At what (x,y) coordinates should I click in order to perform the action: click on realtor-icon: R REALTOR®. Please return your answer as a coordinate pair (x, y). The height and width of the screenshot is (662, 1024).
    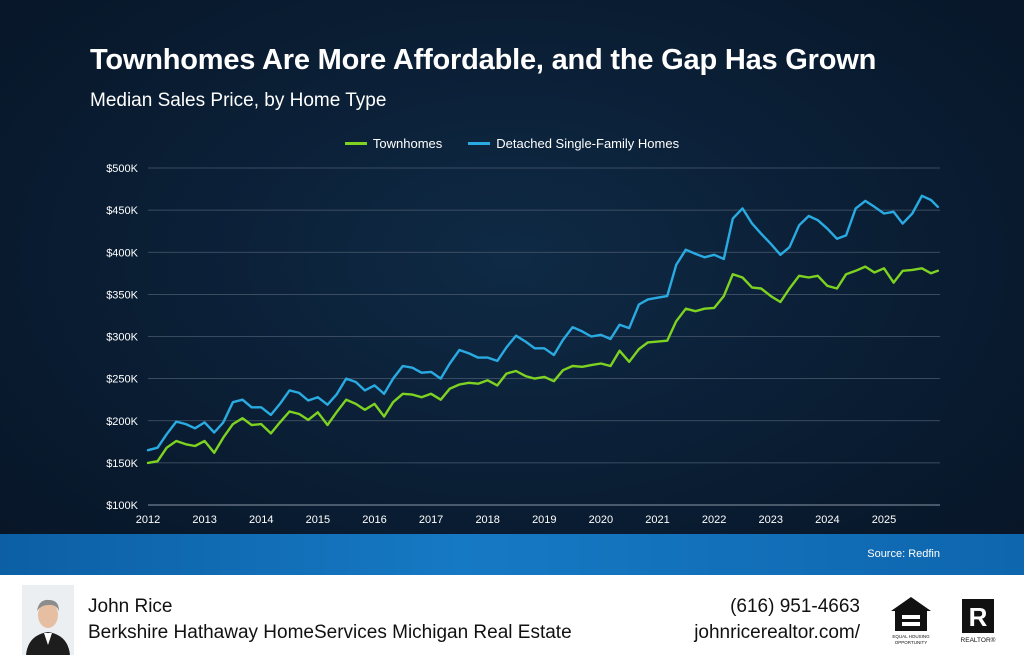
    Looking at the image, I should click on (978, 622).